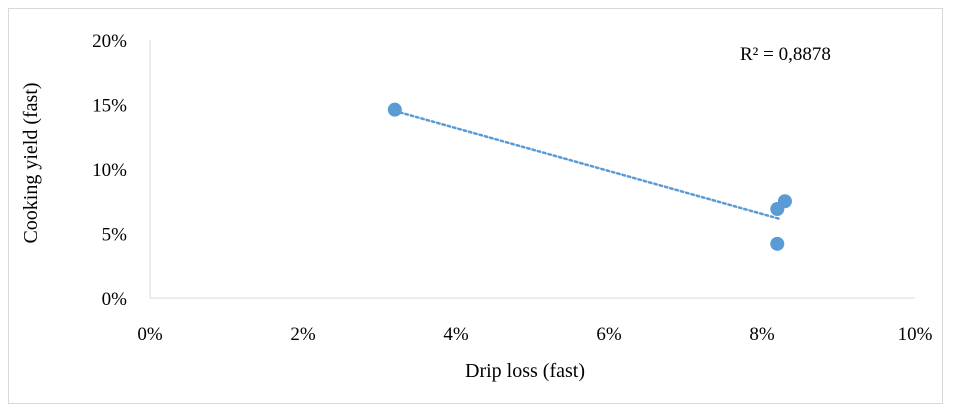 This screenshot has height=410, width=954. I want to click on x-axis-label: Drip loss (fast), so click(525, 371).